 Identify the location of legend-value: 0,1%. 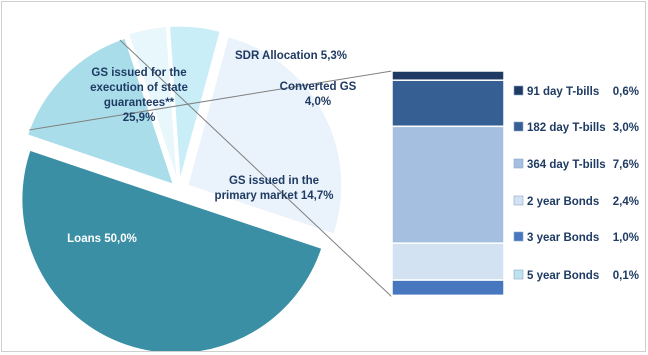
(626, 276).